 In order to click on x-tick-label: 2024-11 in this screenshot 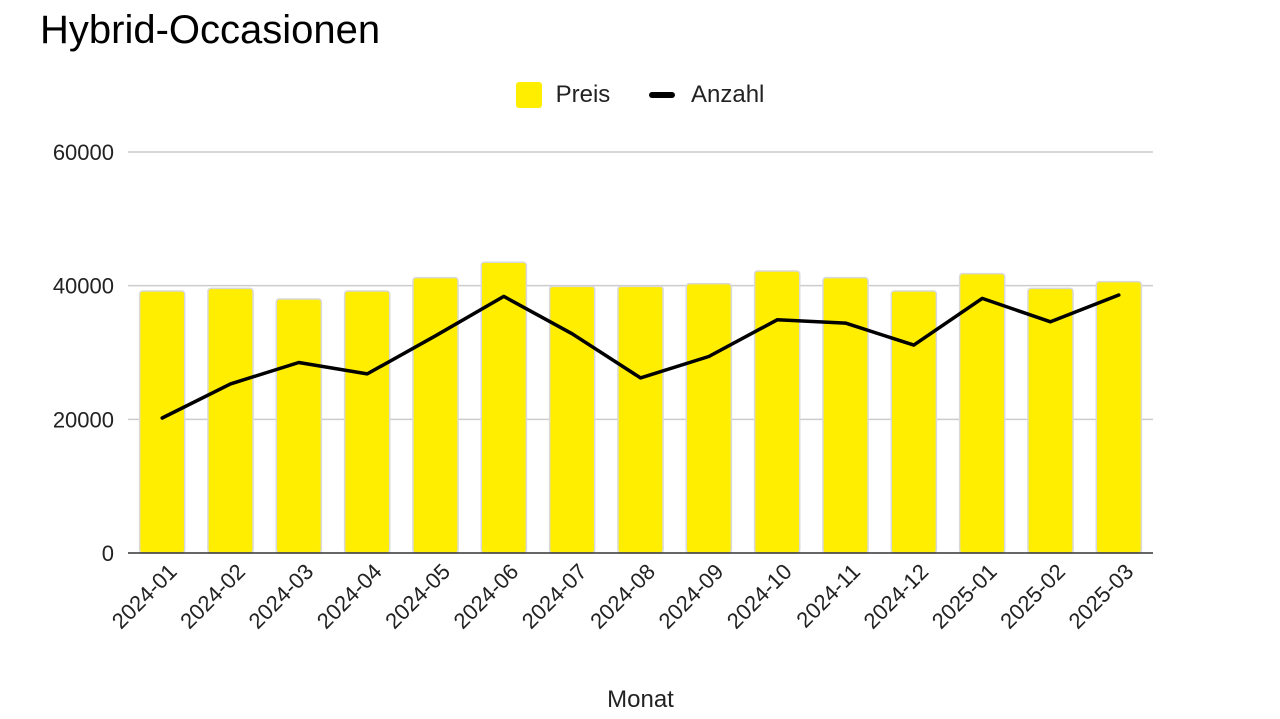, I will do `click(828, 596)`.